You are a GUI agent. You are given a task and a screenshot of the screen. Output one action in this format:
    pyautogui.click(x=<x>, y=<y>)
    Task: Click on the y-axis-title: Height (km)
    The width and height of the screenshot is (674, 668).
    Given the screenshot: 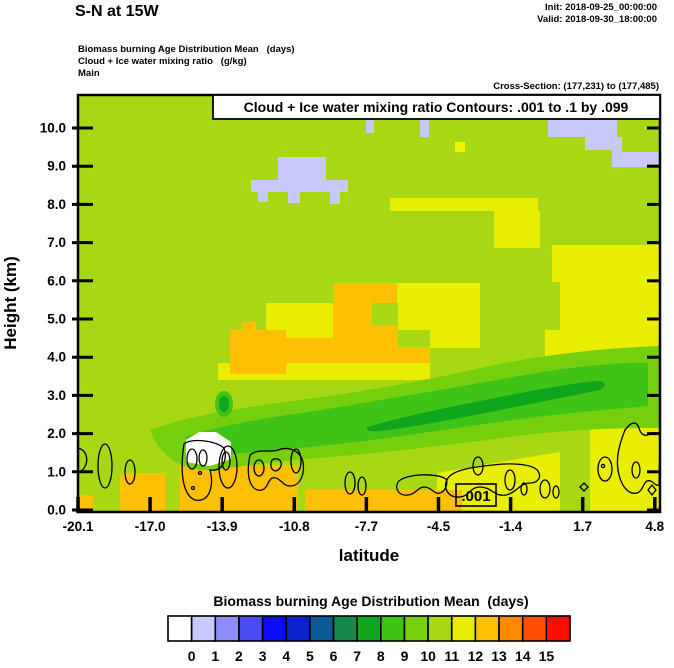 What is the action you would take?
    pyautogui.click(x=10, y=303)
    